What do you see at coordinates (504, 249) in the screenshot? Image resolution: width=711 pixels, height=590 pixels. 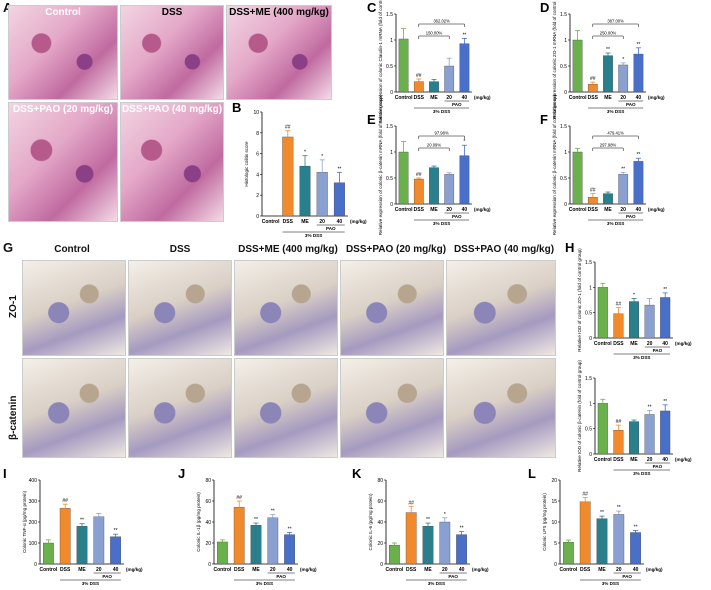 I see `ihc-column-header: DSS+PAO (40 mg/kg)` at bounding box center [504, 249].